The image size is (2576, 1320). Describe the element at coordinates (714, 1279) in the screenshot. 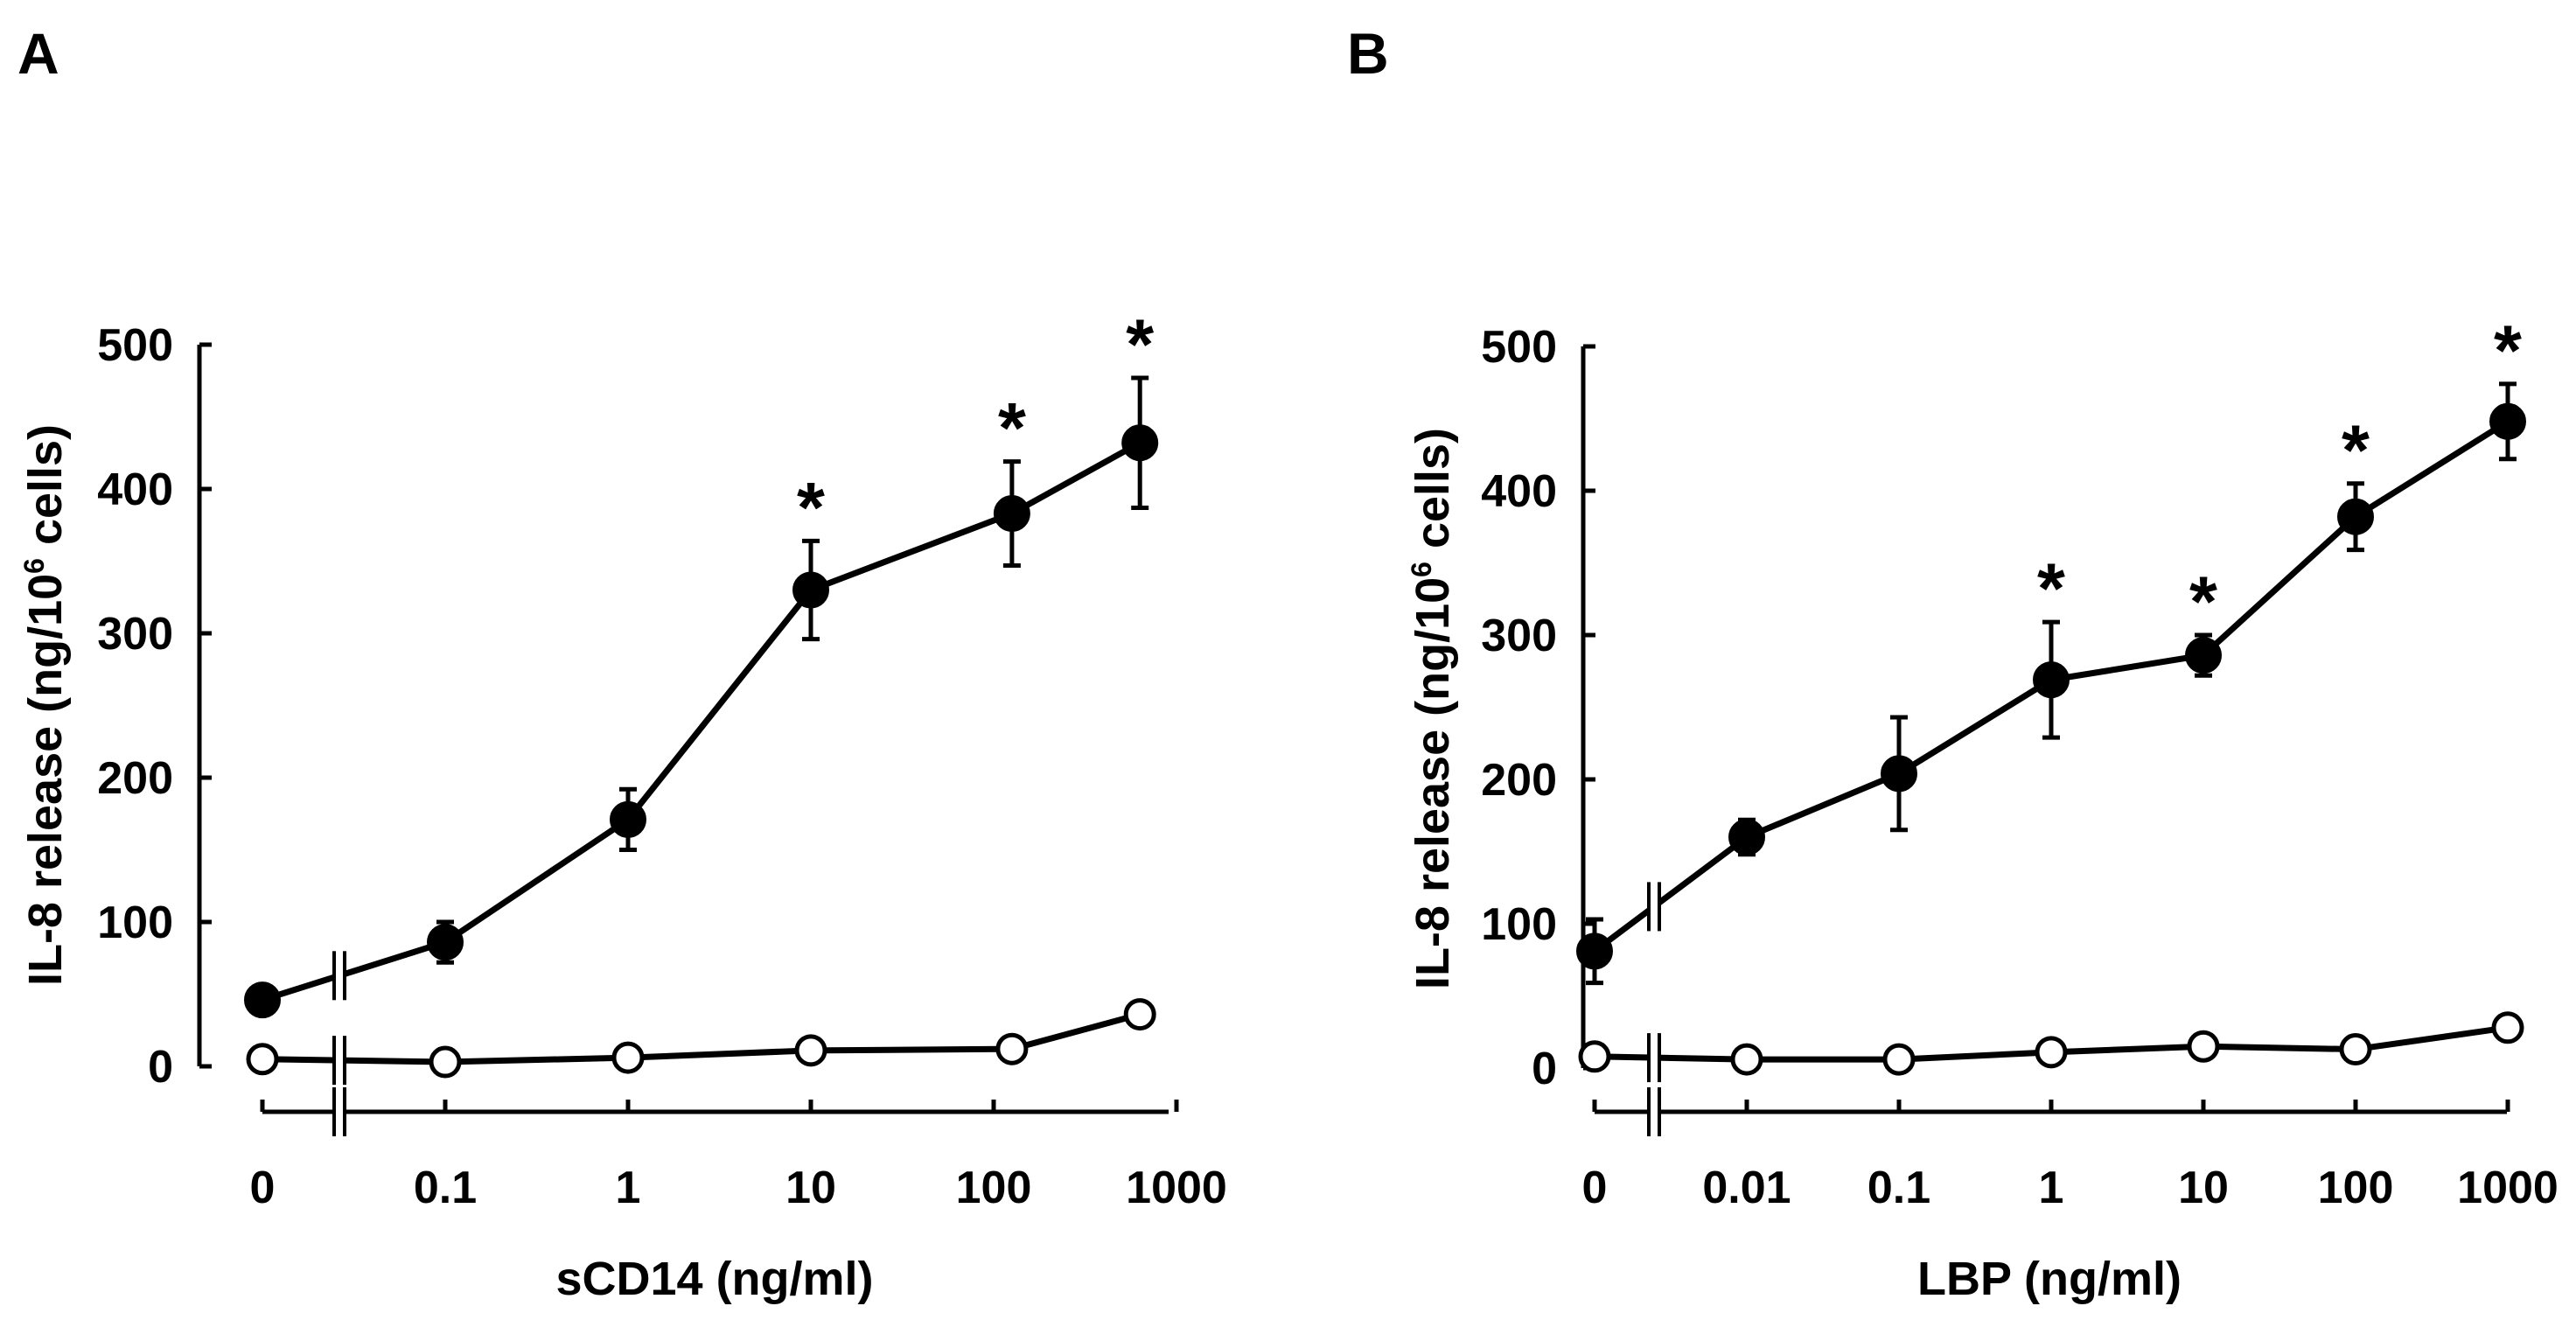

I see `x-axis-title: sCD14 (ng/ml)` at that location.